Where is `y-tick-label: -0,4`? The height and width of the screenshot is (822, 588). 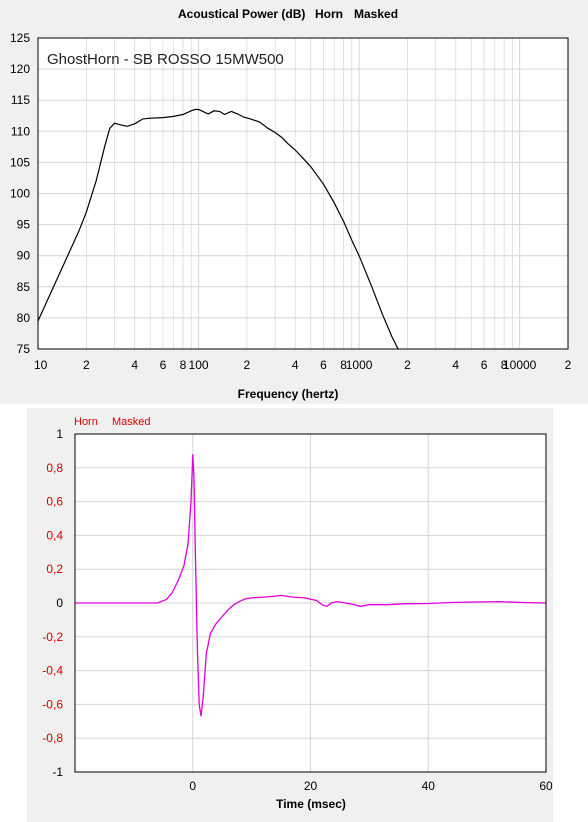 y-tick-label: -0,4 is located at coordinates (52, 671).